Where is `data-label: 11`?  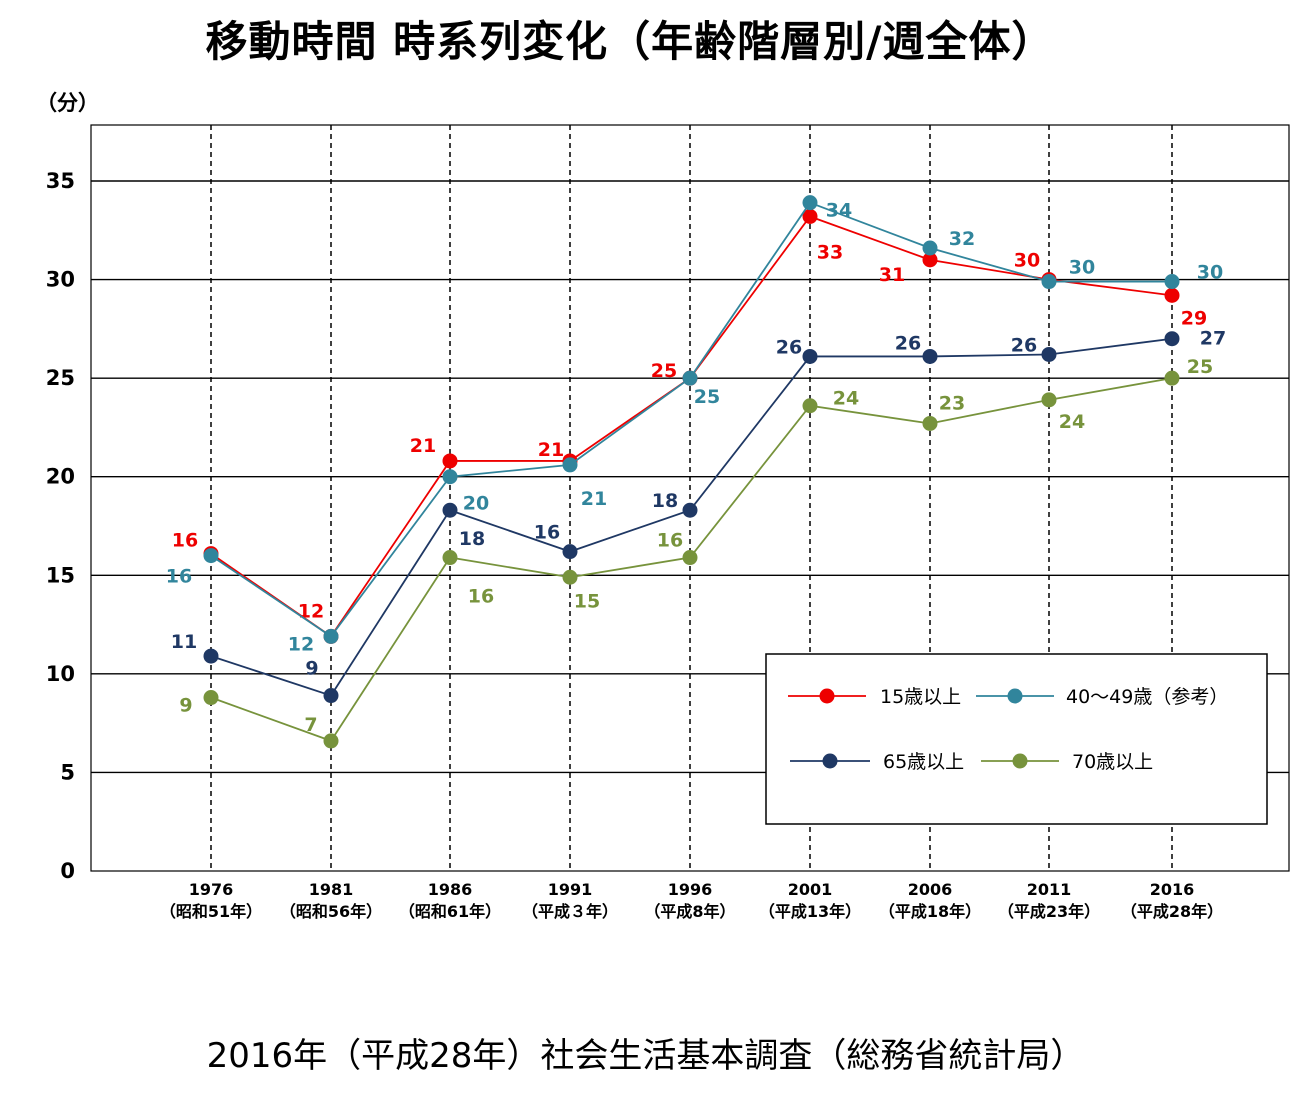 data-label: 11 is located at coordinates (184, 642).